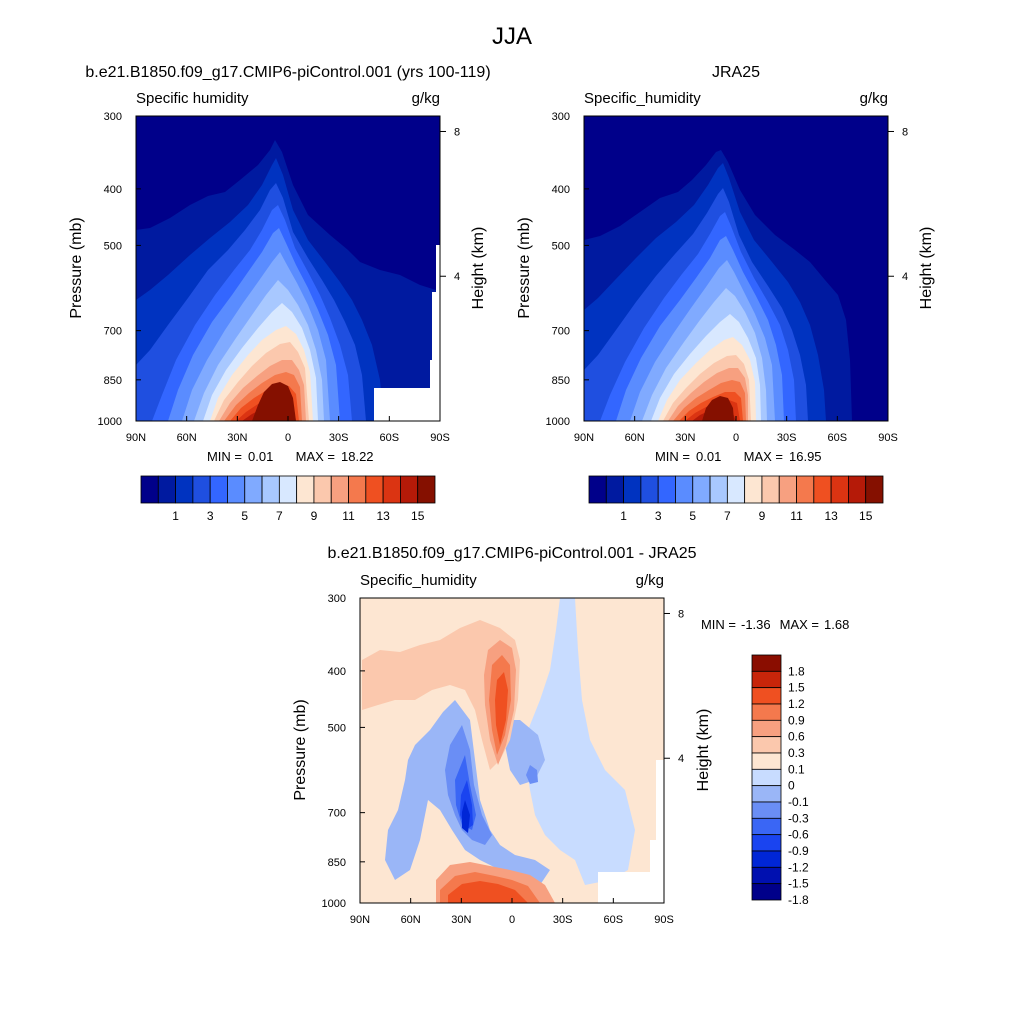  I want to click on x-tick-label: 90S, so click(664, 920).